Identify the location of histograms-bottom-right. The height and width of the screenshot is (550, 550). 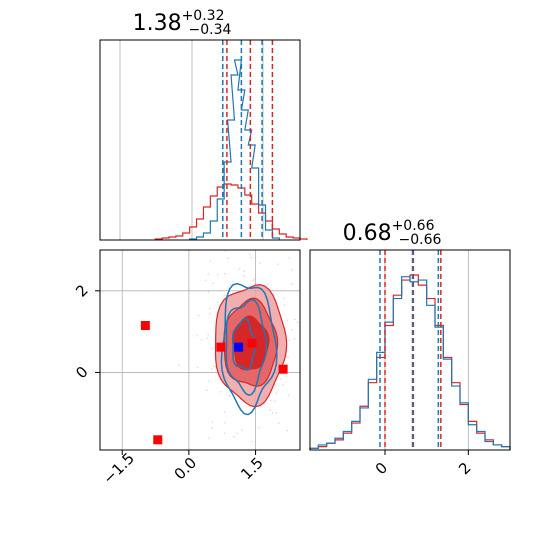
(410, 362).